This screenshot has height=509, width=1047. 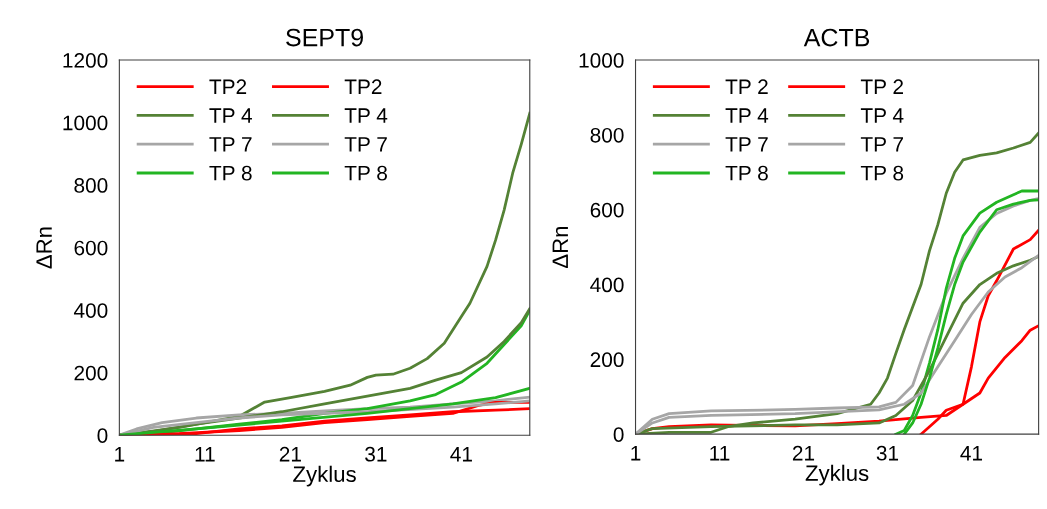 What do you see at coordinates (836, 37) in the screenshot?
I see `chart-title: ACTB` at bounding box center [836, 37].